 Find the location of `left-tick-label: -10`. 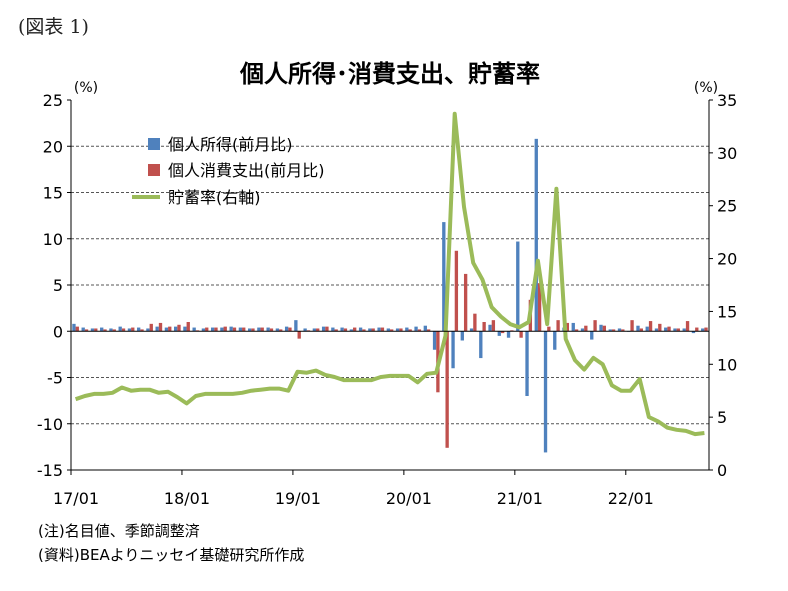

left-tick-label: -10 is located at coordinates (50, 424).